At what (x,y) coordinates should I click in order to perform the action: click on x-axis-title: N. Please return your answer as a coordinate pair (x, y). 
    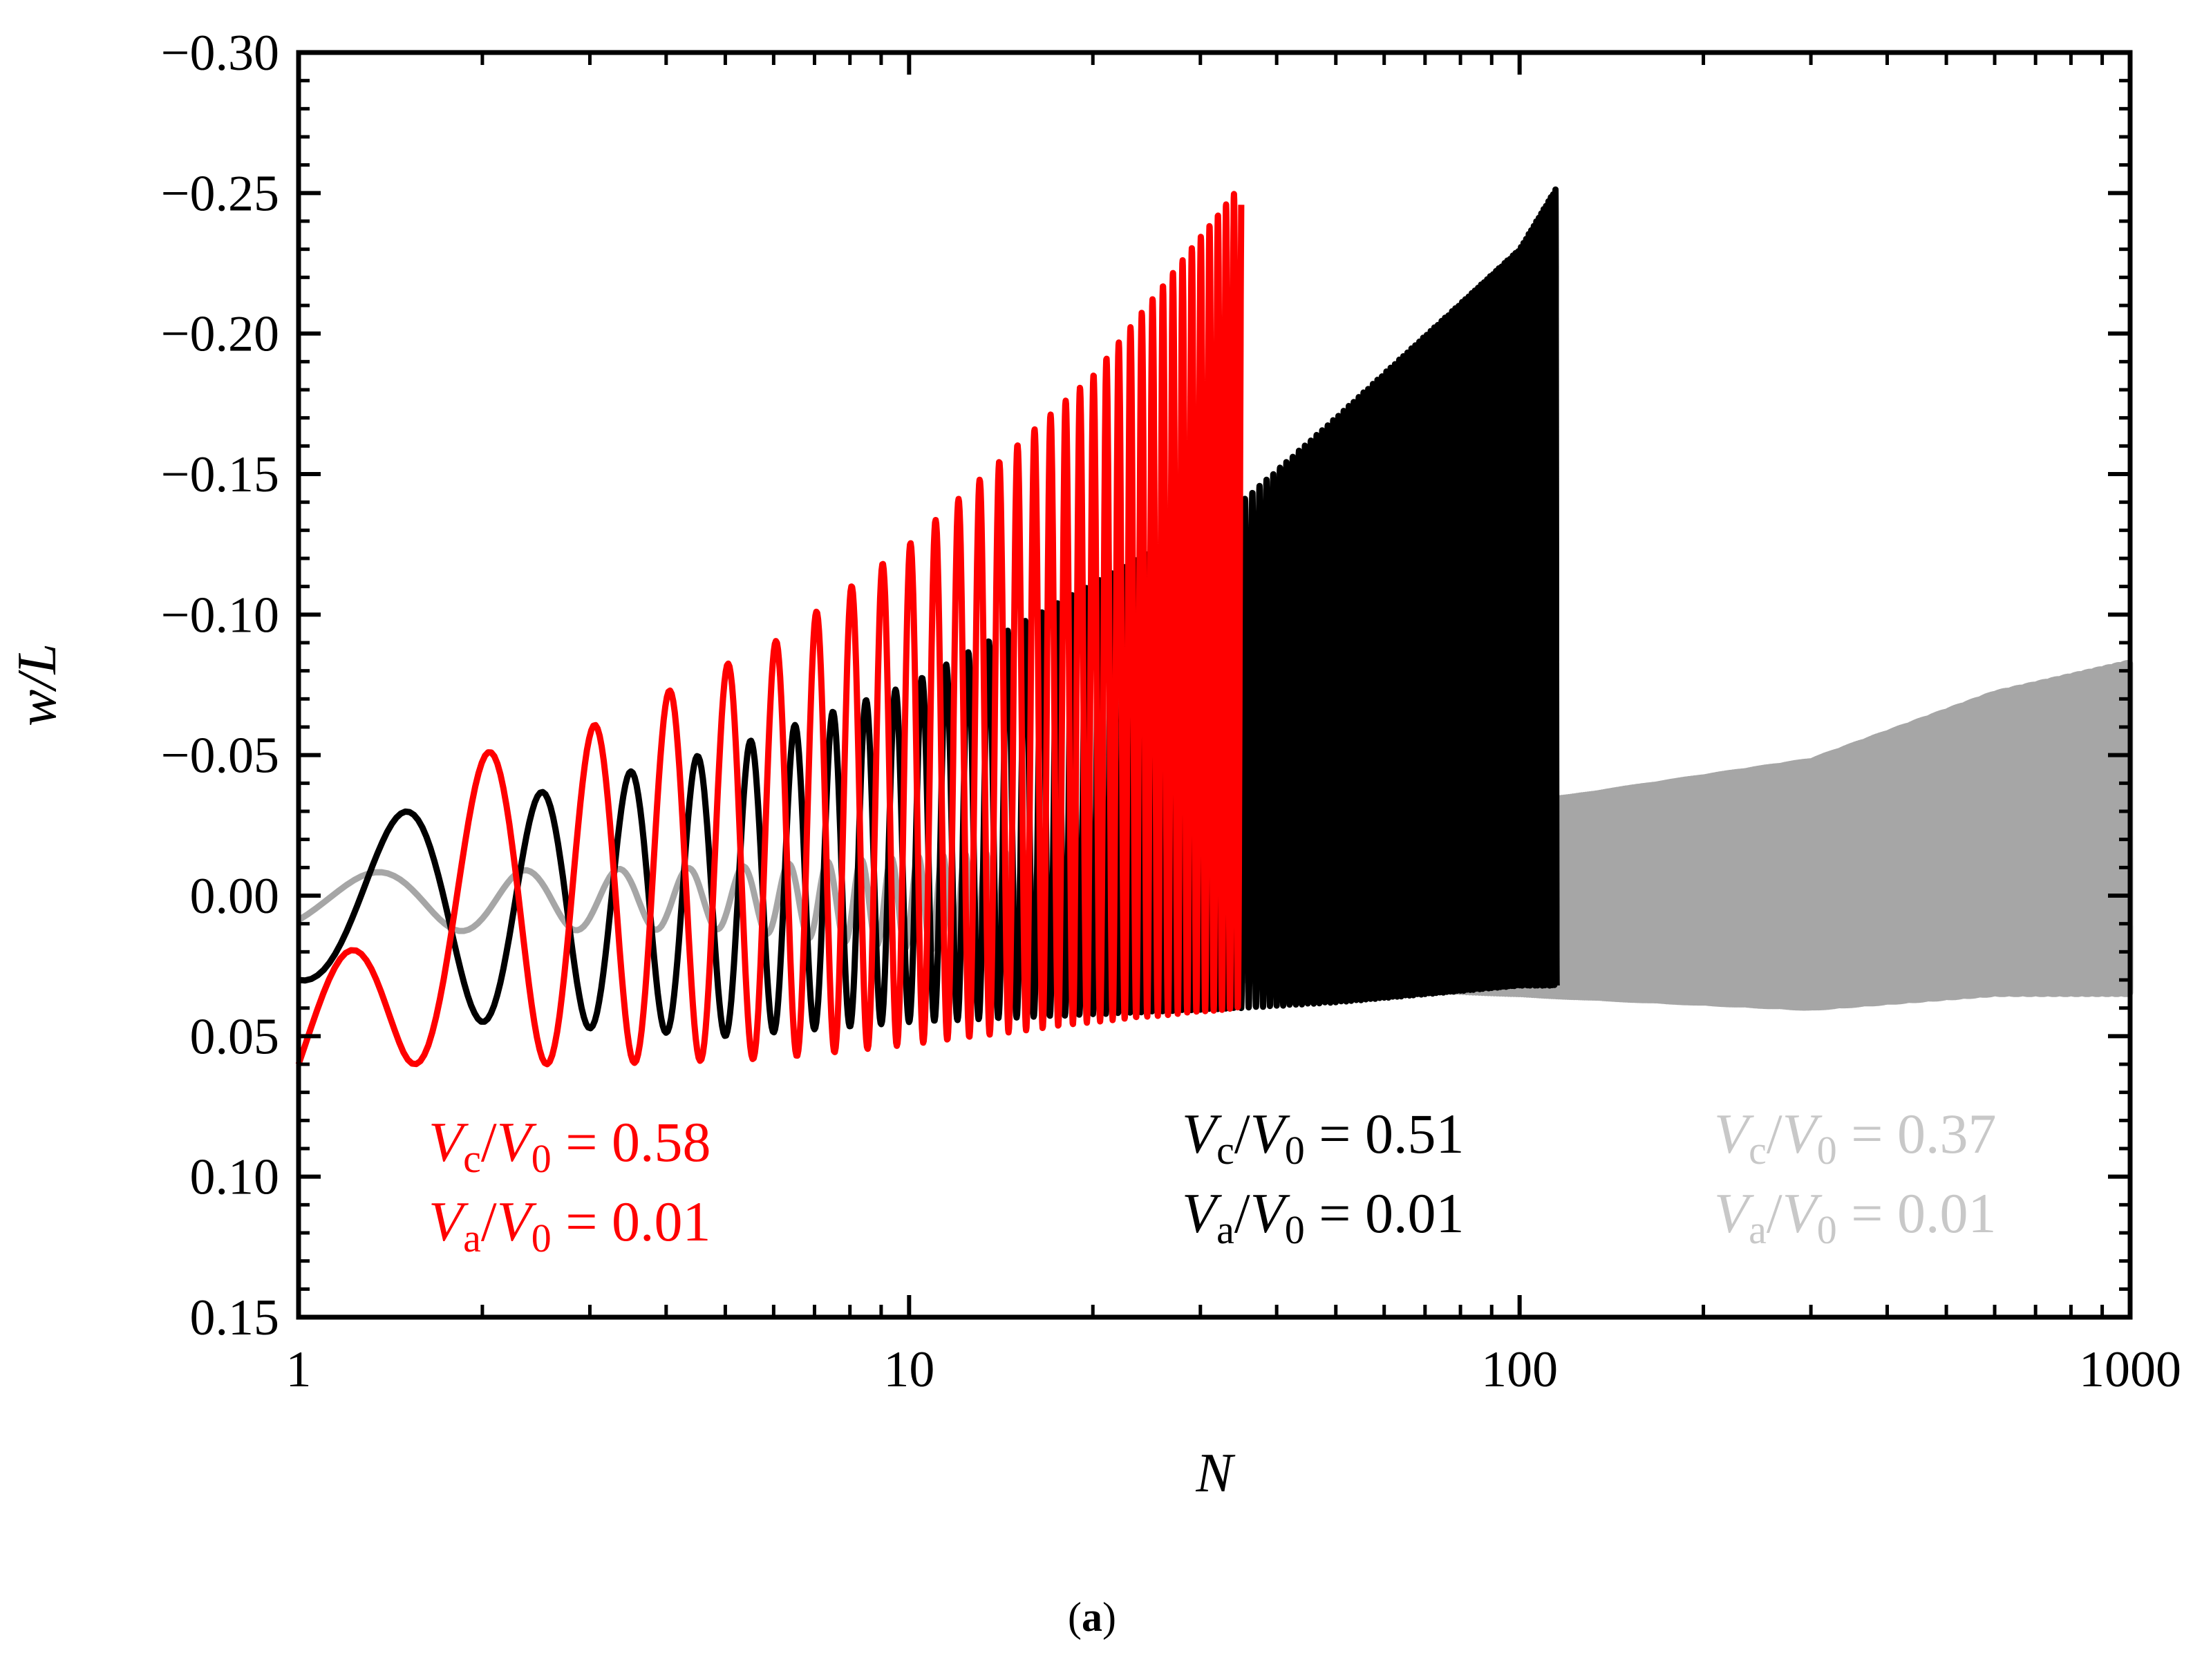
    Looking at the image, I should click on (1215, 1473).